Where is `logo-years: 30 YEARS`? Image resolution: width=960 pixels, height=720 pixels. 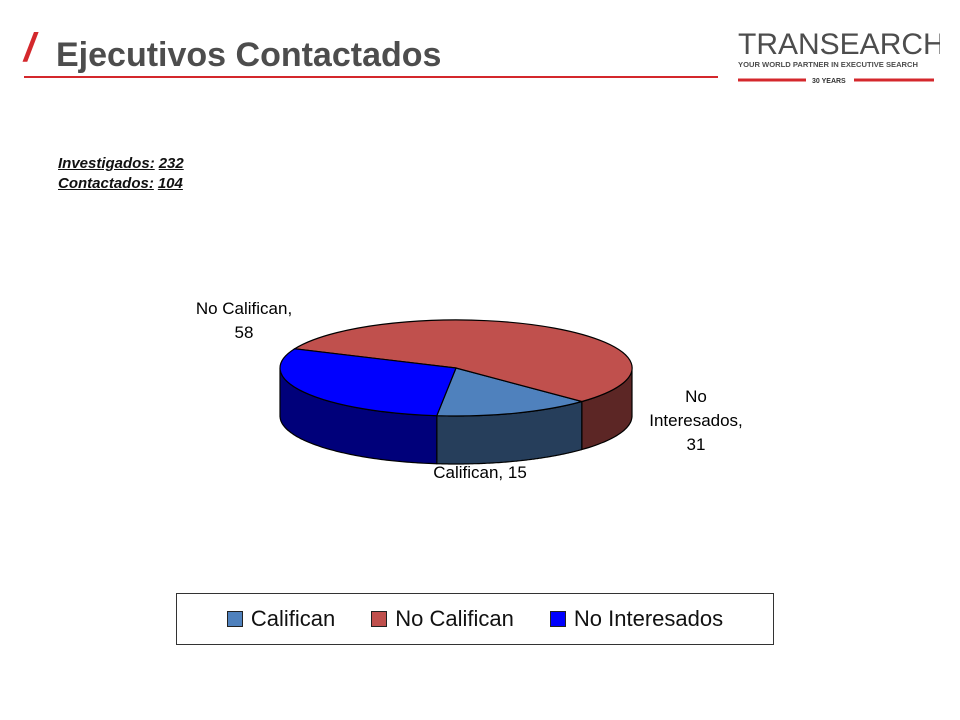 logo-years: 30 YEARS is located at coordinates (829, 81).